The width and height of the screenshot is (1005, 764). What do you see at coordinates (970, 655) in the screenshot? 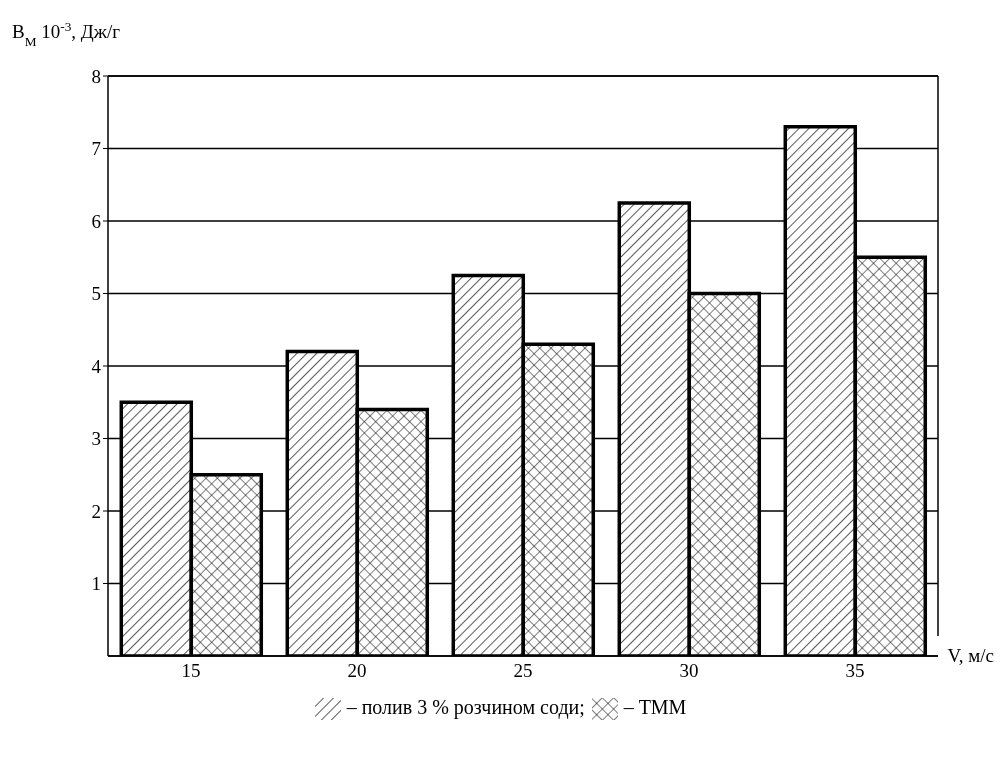
I see `x-axis-title: V, м/с` at bounding box center [970, 655].